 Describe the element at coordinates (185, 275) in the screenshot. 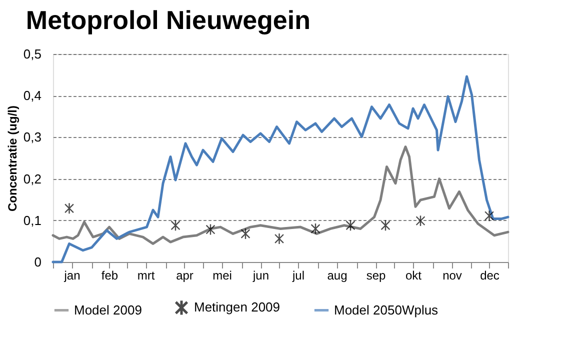

I see `x-tick-label: apr` at that location.